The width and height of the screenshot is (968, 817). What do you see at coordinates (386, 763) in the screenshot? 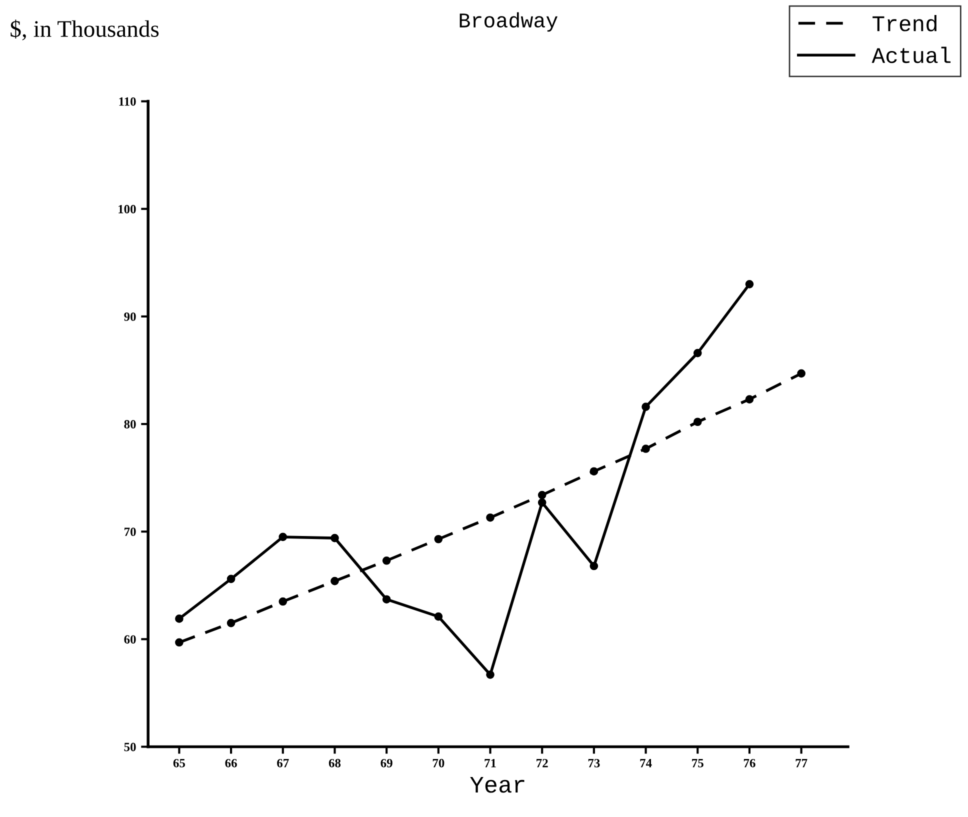
I see `x-tick-label: 69` at bounding box center [386, 763].